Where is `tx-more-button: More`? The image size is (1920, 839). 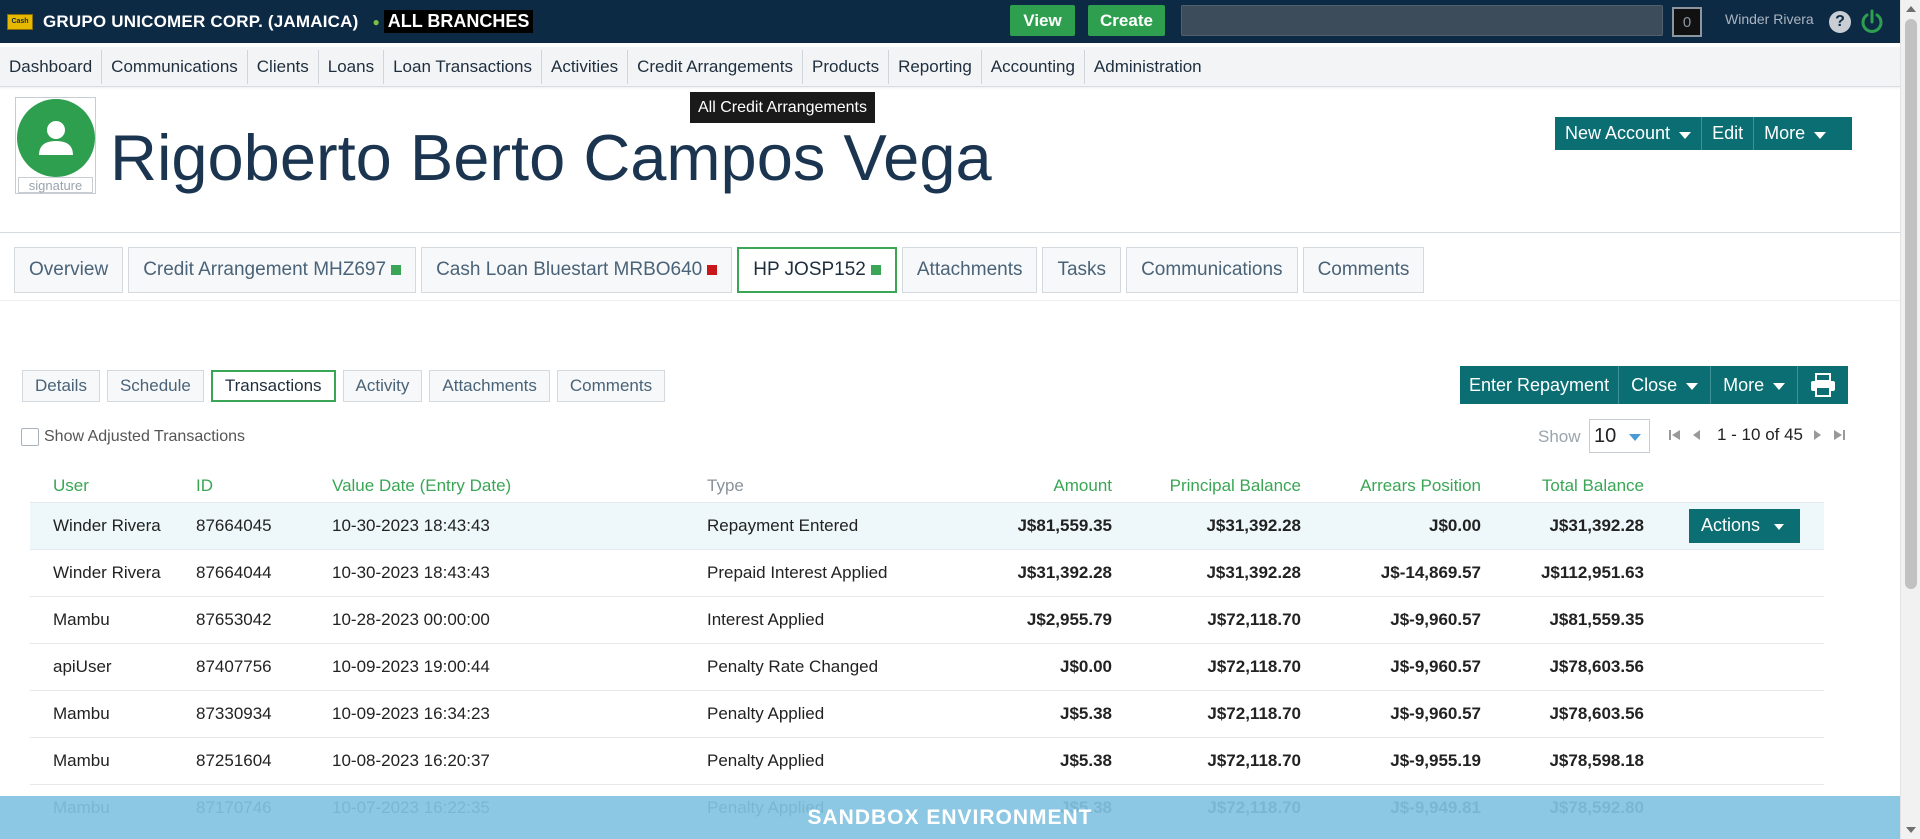 tx-more-button: More is located at coordinates (1755, 385).